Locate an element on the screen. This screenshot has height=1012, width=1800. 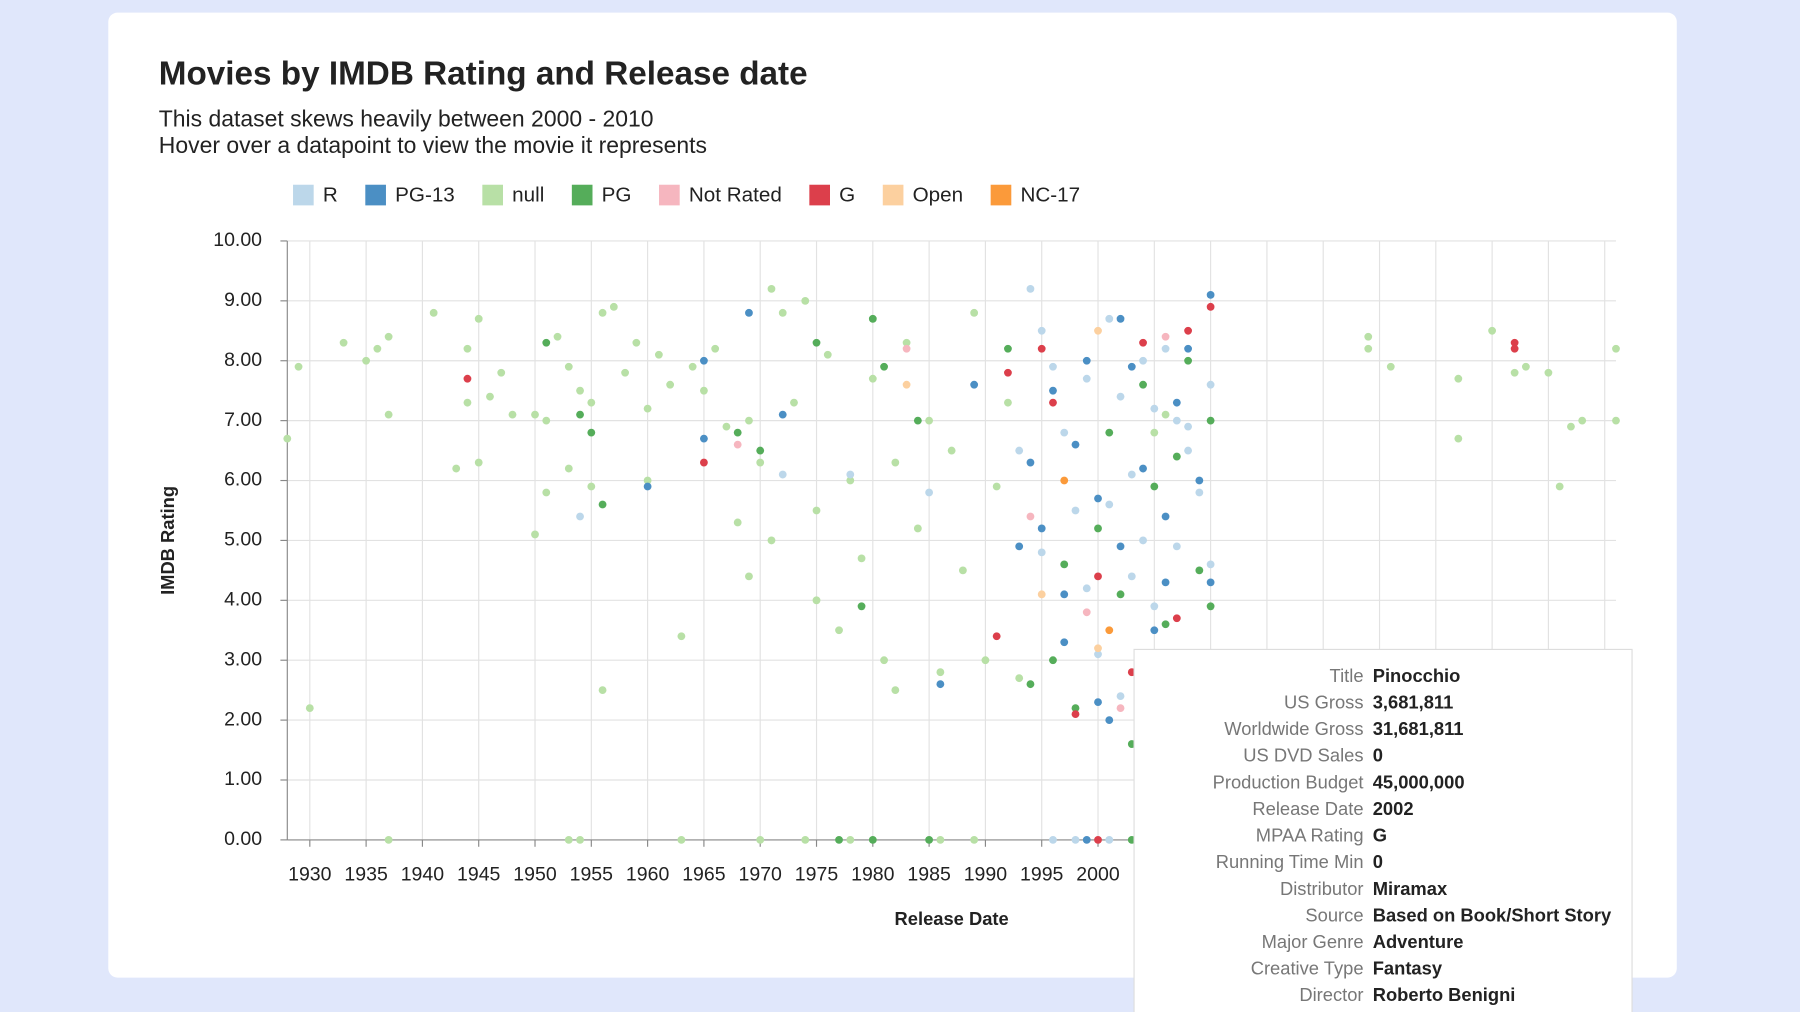
chart-title: Movies by IMDB Rating and Release date is located at coordinates (483, 74).